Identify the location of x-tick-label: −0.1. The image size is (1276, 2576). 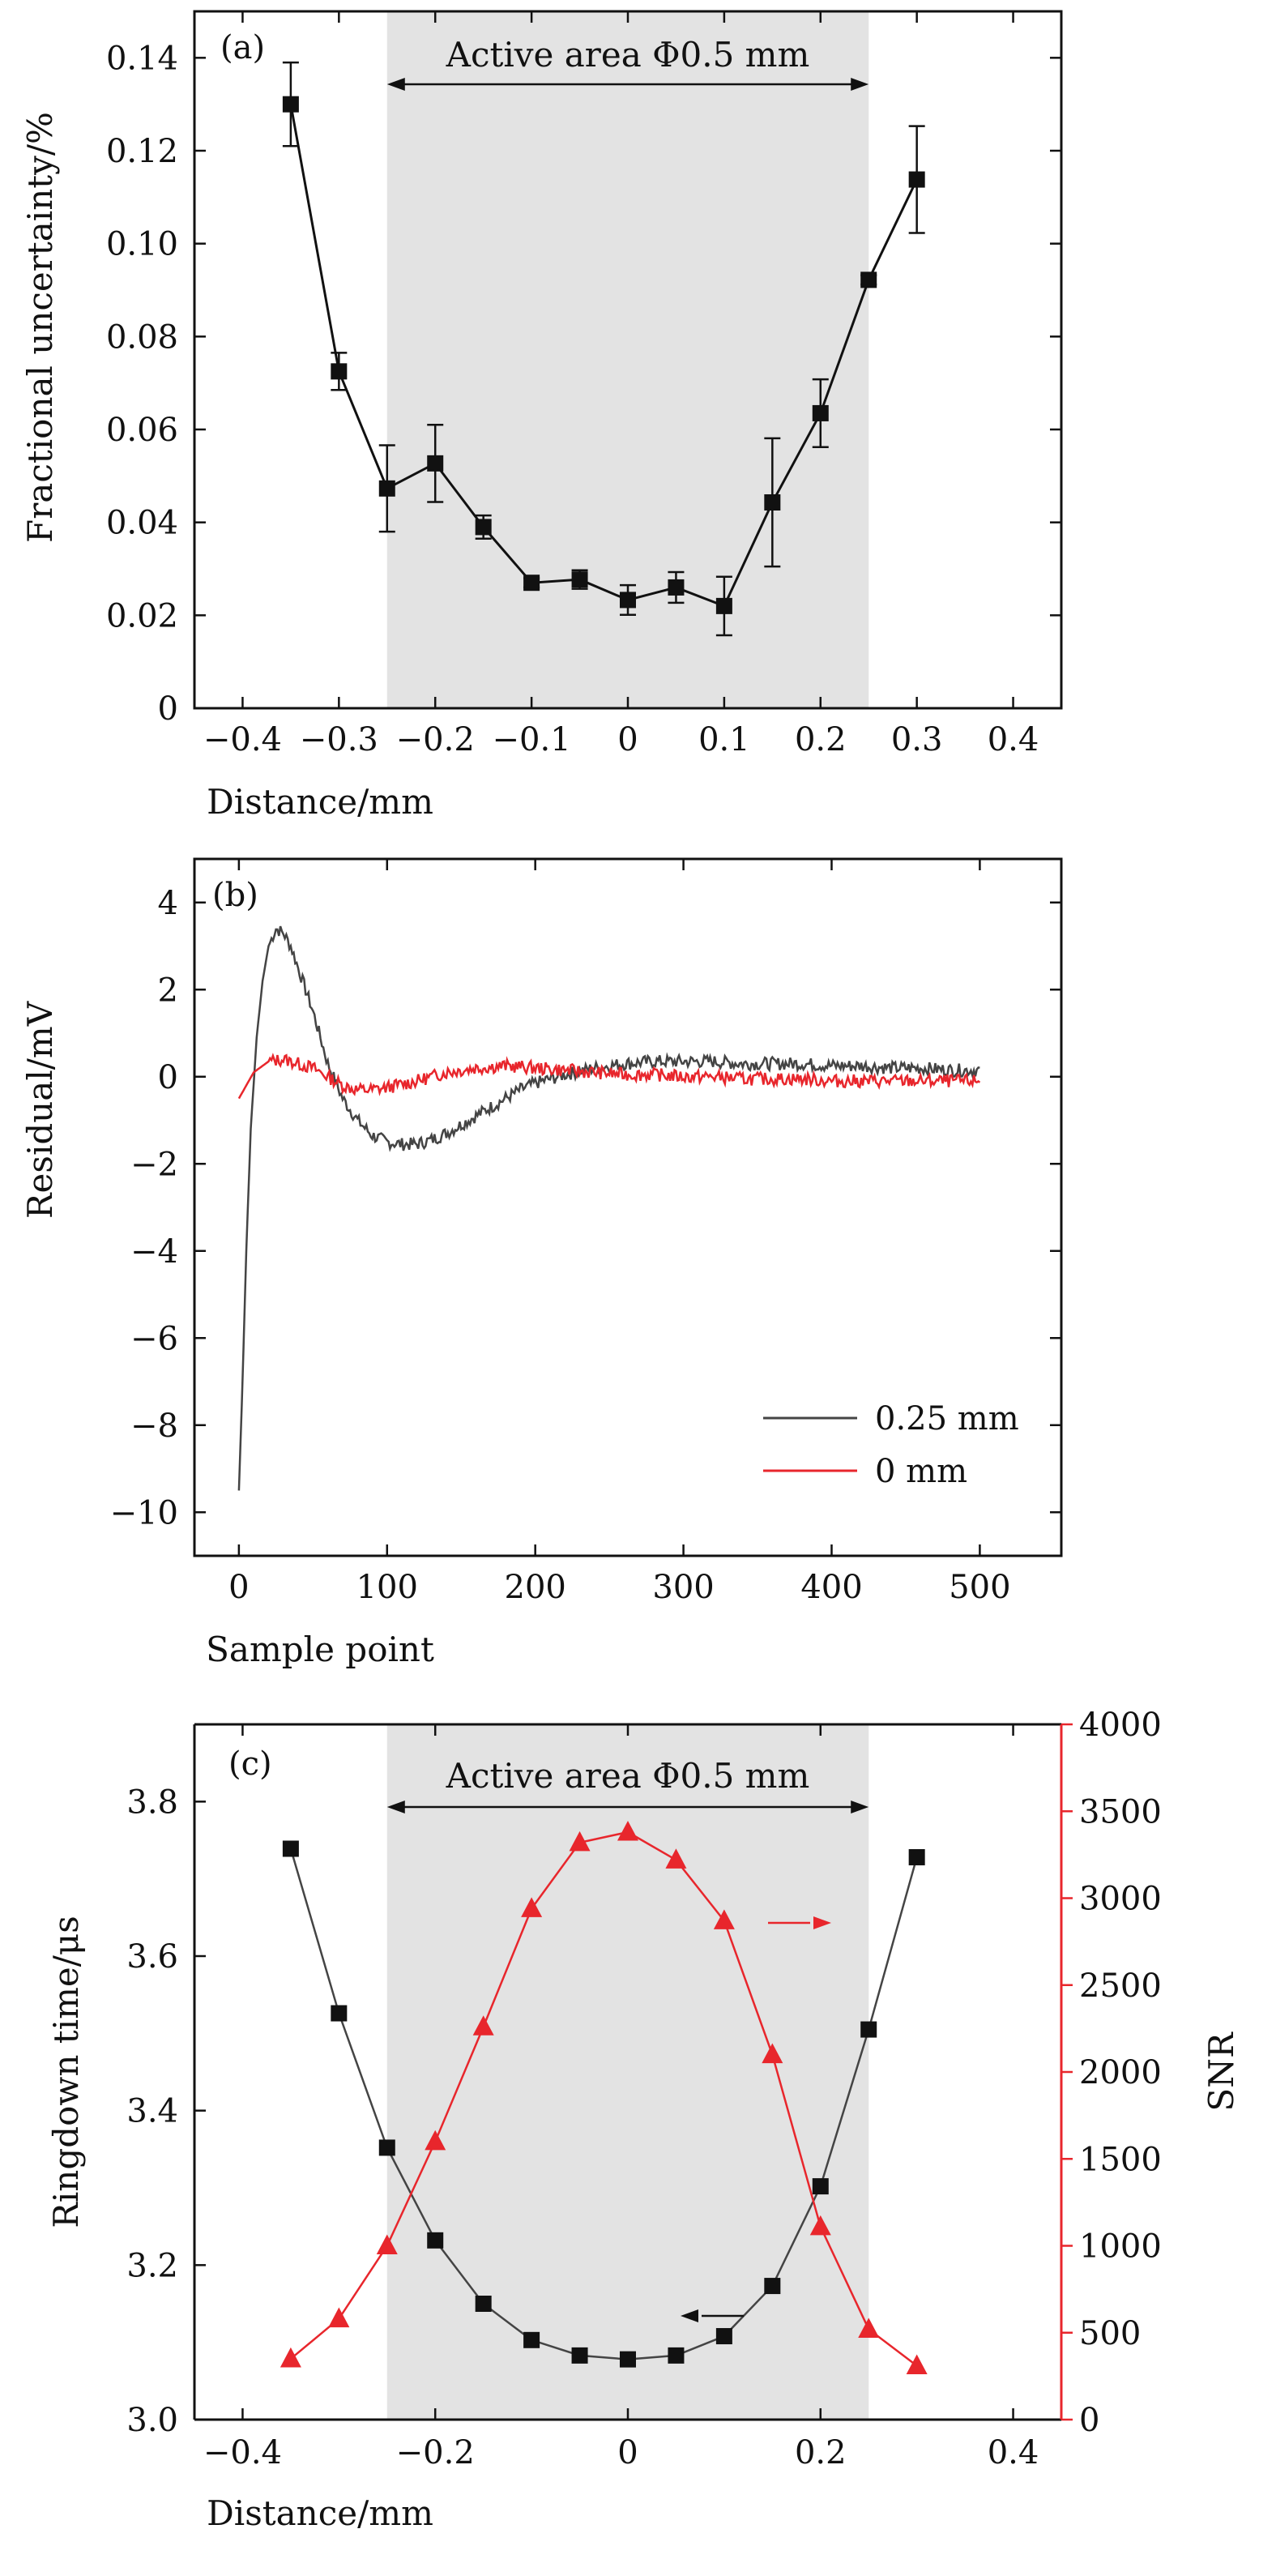
(532, 739).